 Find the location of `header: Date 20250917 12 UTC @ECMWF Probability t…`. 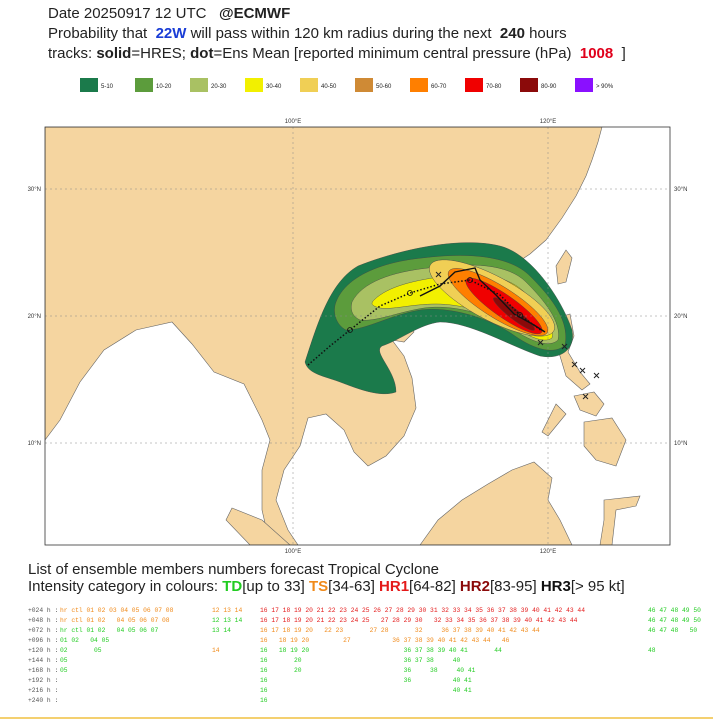

header: Date 20250917 12 UTC @ECMWF Probability t… is located at coordinates (337, 33).